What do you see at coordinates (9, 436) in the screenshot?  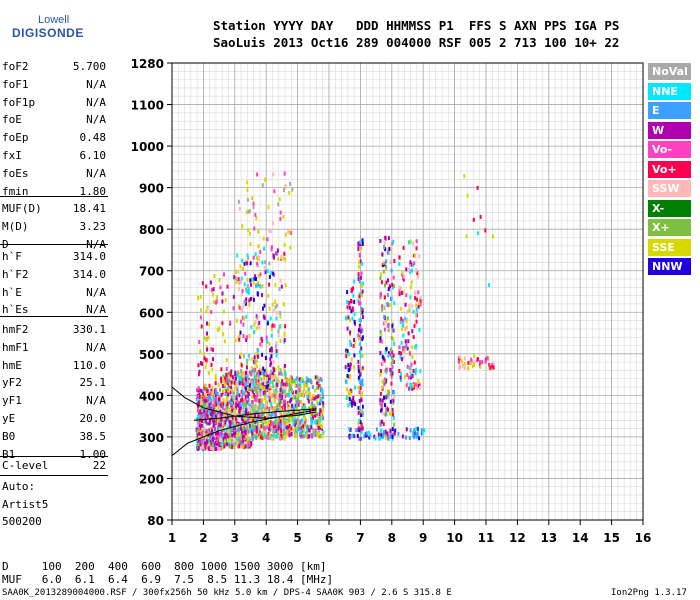 I see `param-label: B0` at bounding box center [9, 436].